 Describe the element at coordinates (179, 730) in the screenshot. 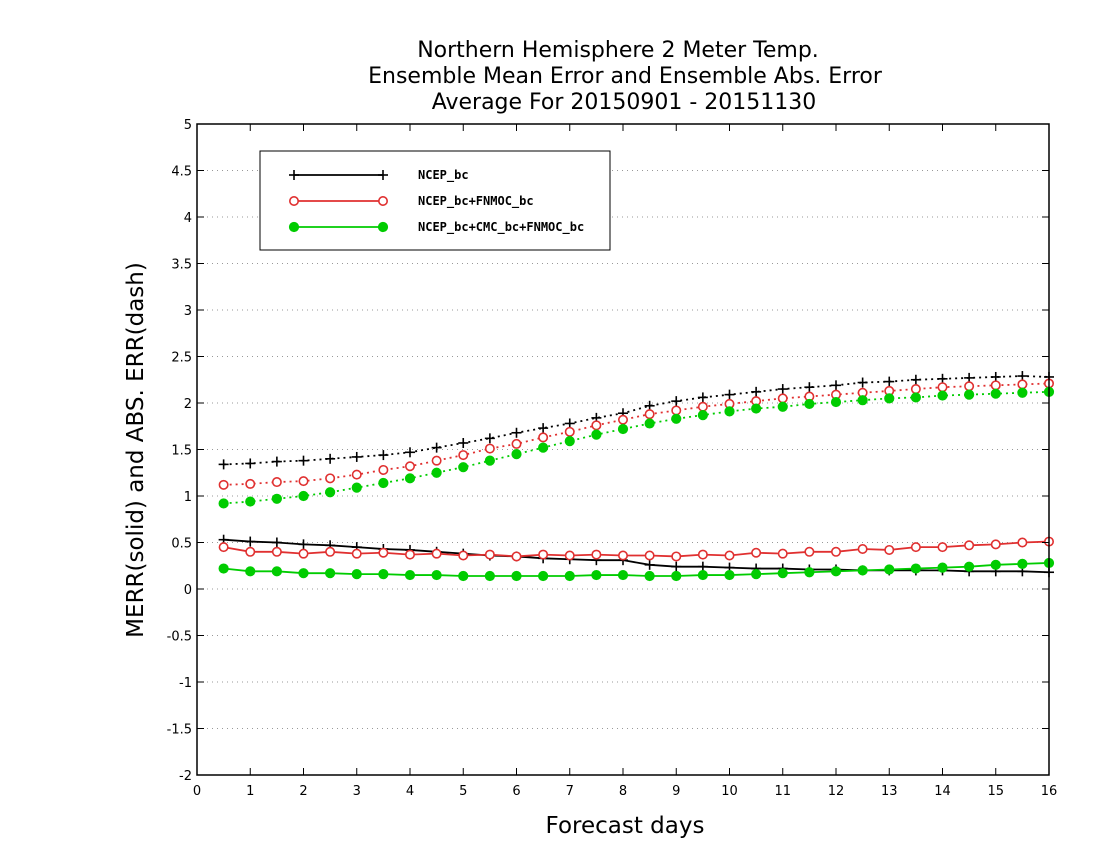

I see `y-tick-label: -1.5` at that location.